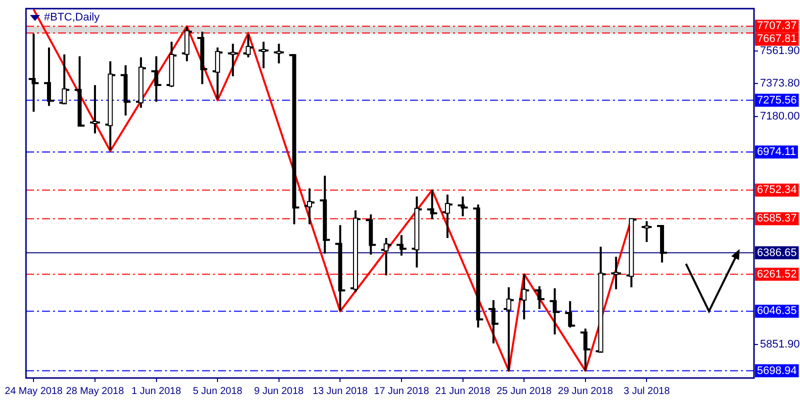  What do you see at coordinates (463, 391) in the screenshot?
I see `x-tick-label: 21 Jun 2018` at bounding box center [463, 391].